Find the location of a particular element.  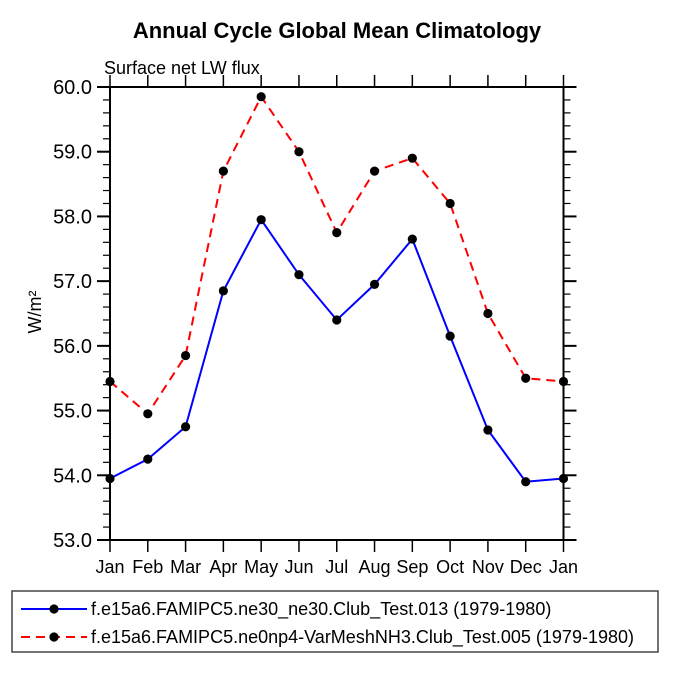

y-axis-tick-label: 57.0 is located at coordinates (72, 282).